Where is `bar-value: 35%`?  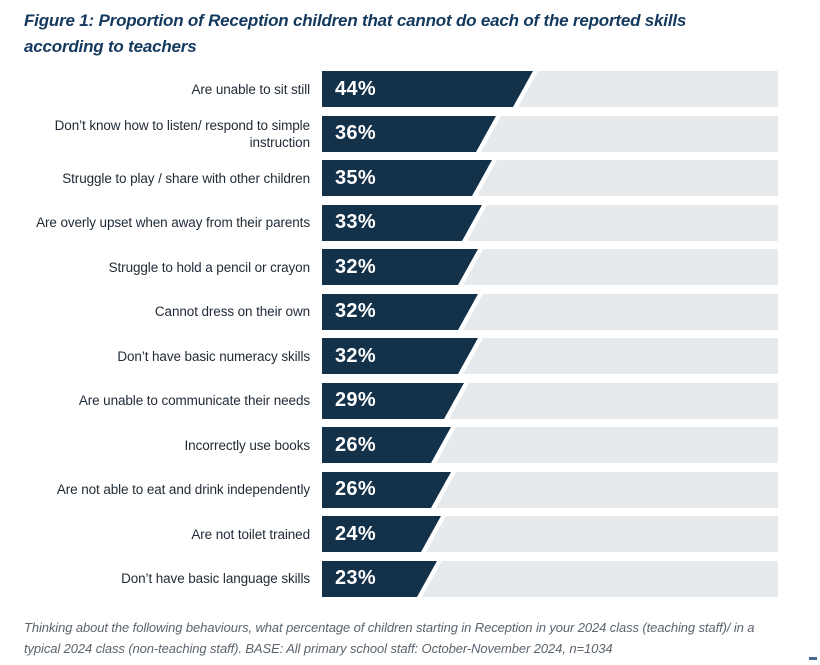 bar-value: 35% is located at coordinates (355, 177).